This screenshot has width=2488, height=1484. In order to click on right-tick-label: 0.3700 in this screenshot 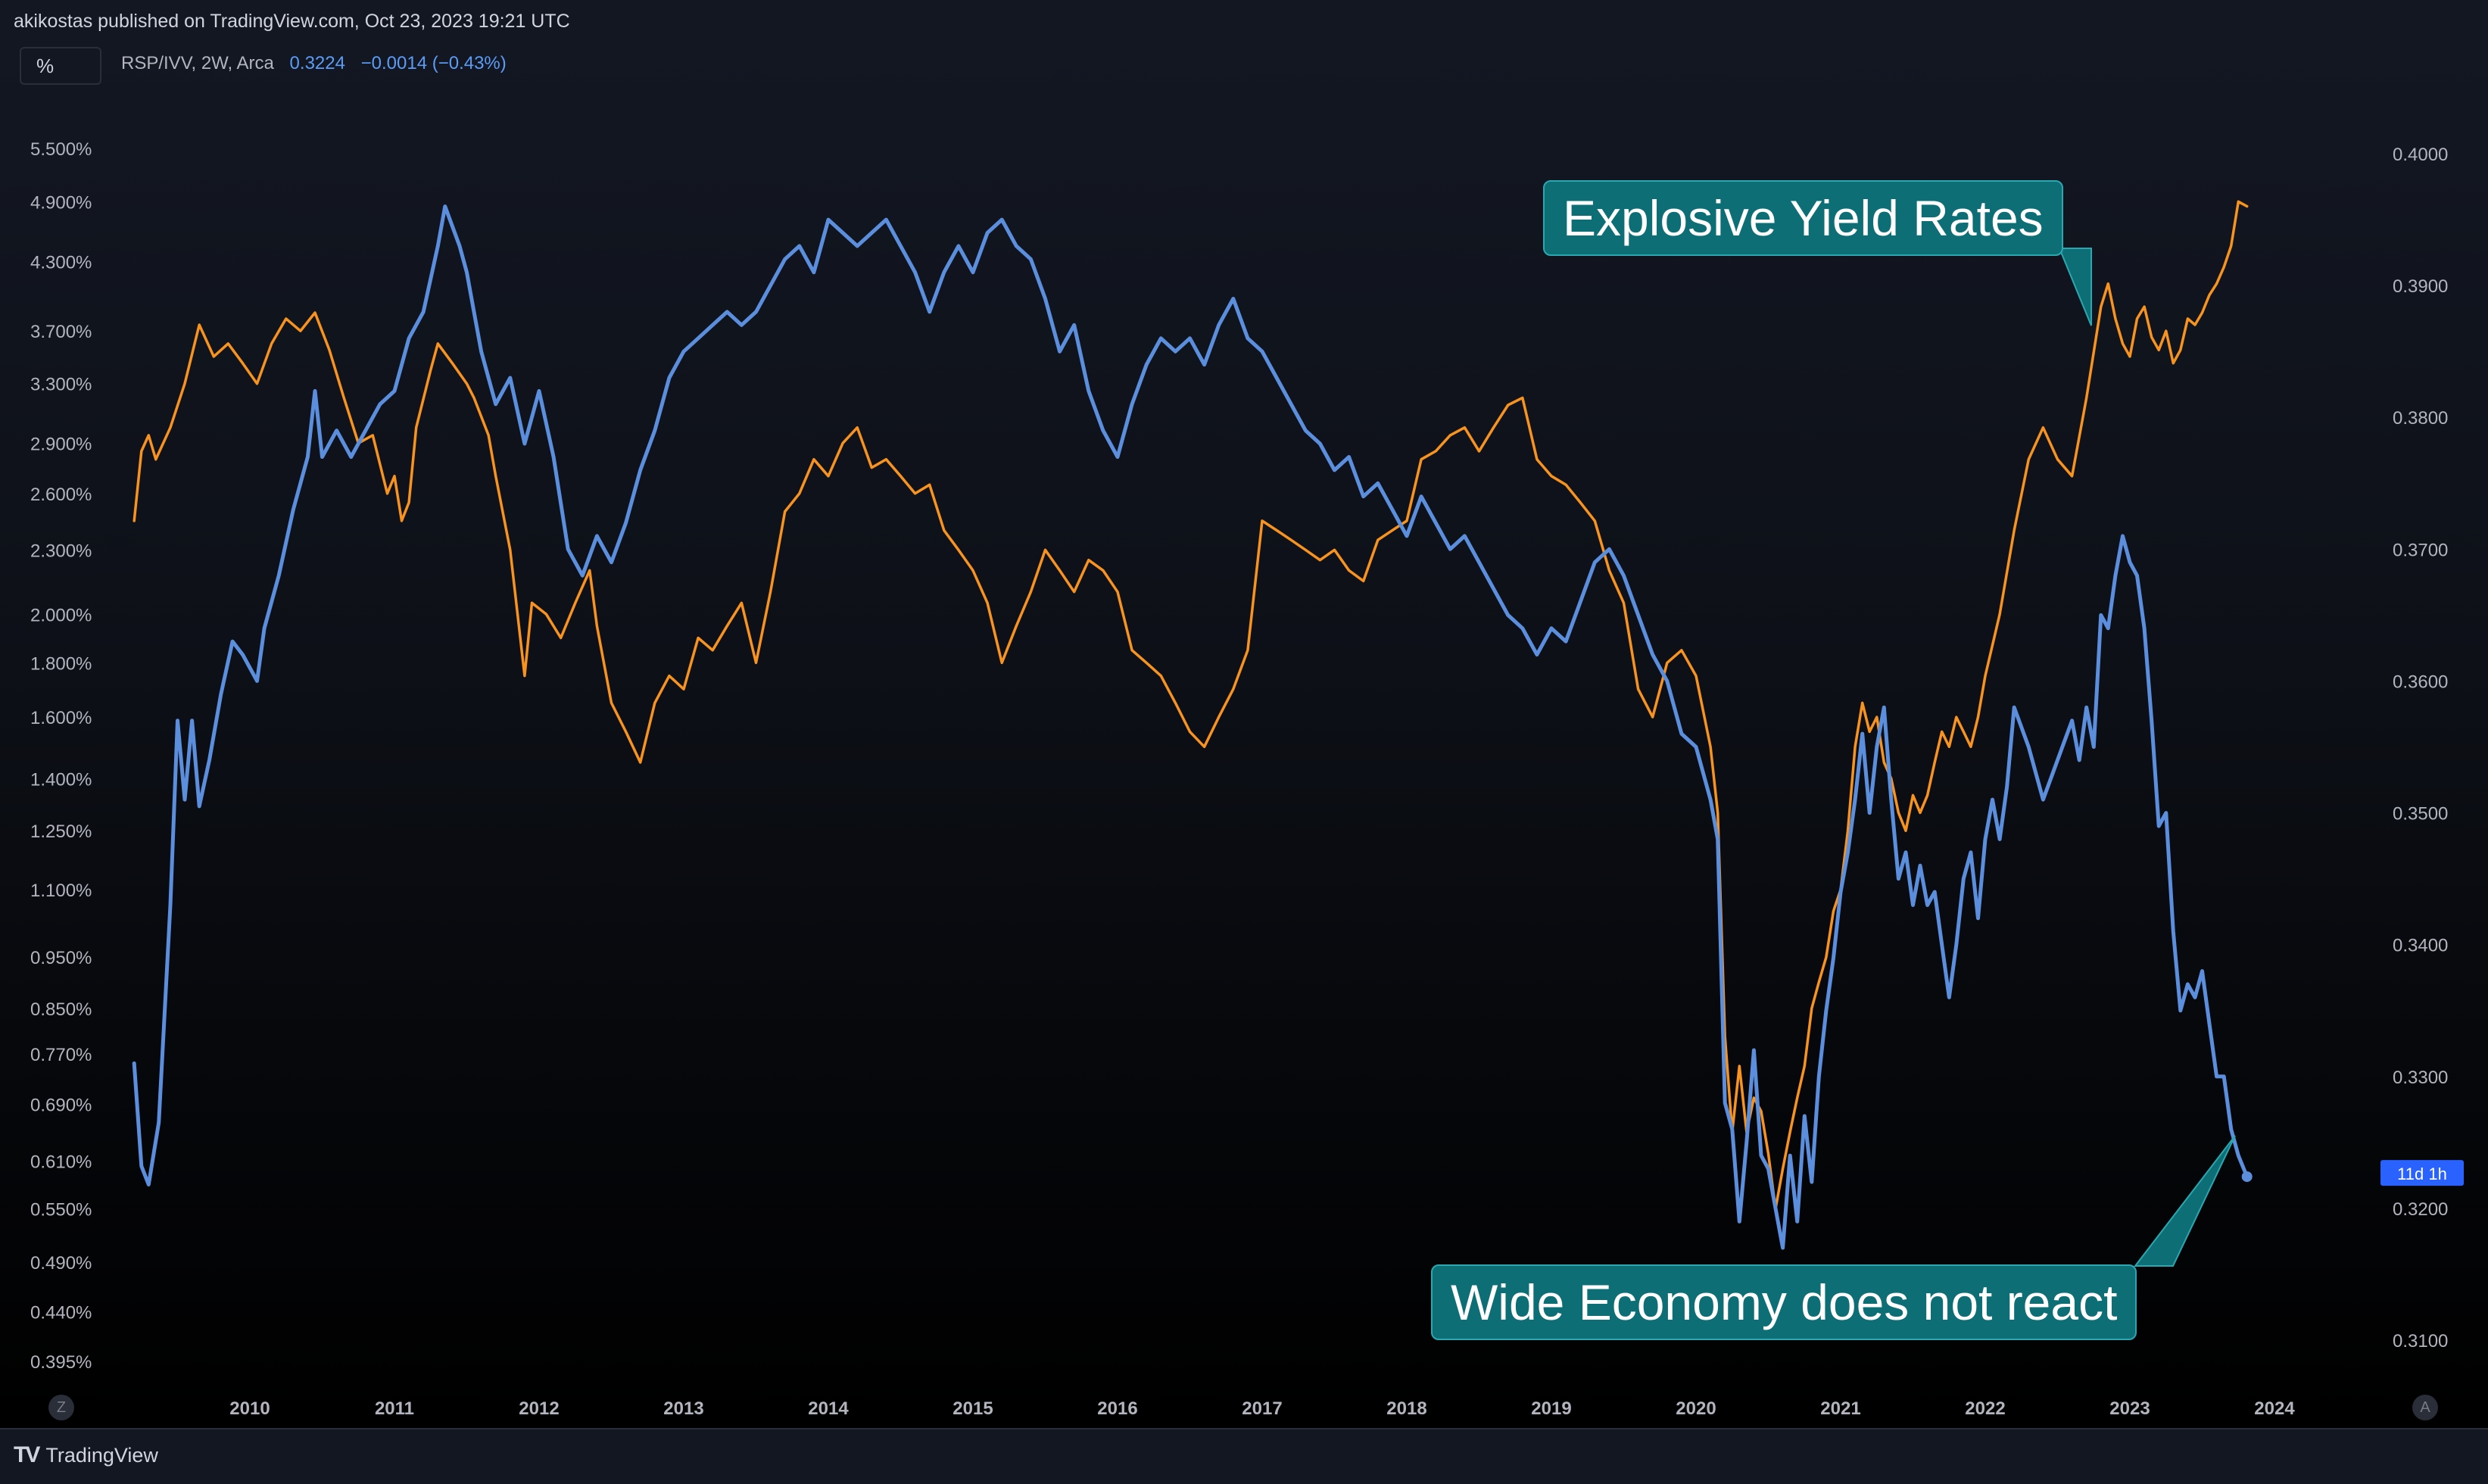, I will do `click(2420, 550)`.